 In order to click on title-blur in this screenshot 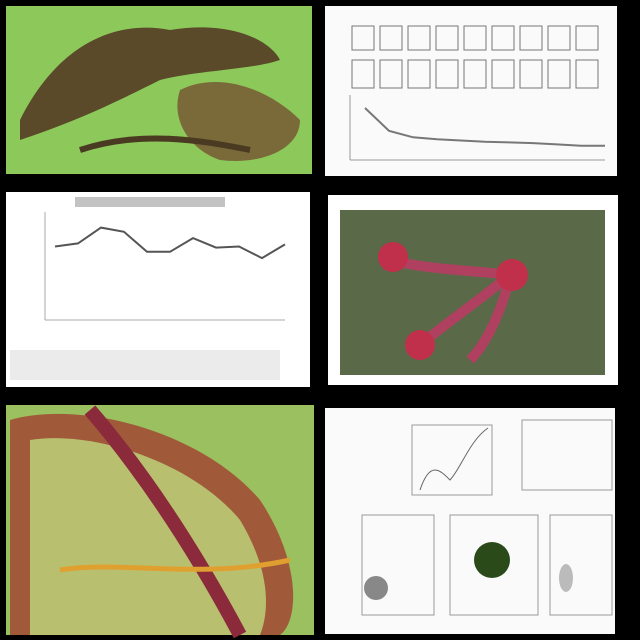, I will do `click(150, 202)`.